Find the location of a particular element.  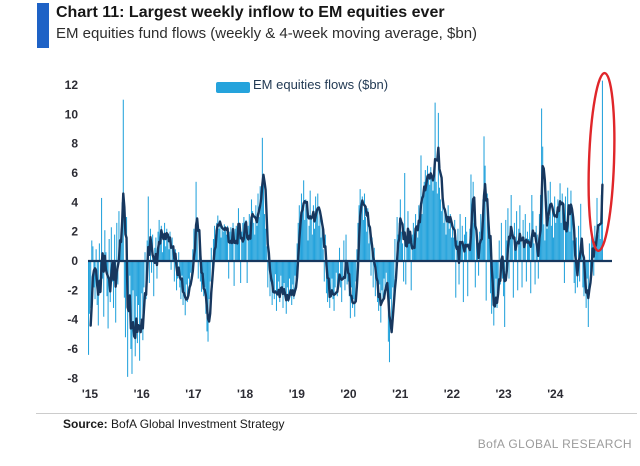

svg-text: '19 is located at coordinates (297, 394).